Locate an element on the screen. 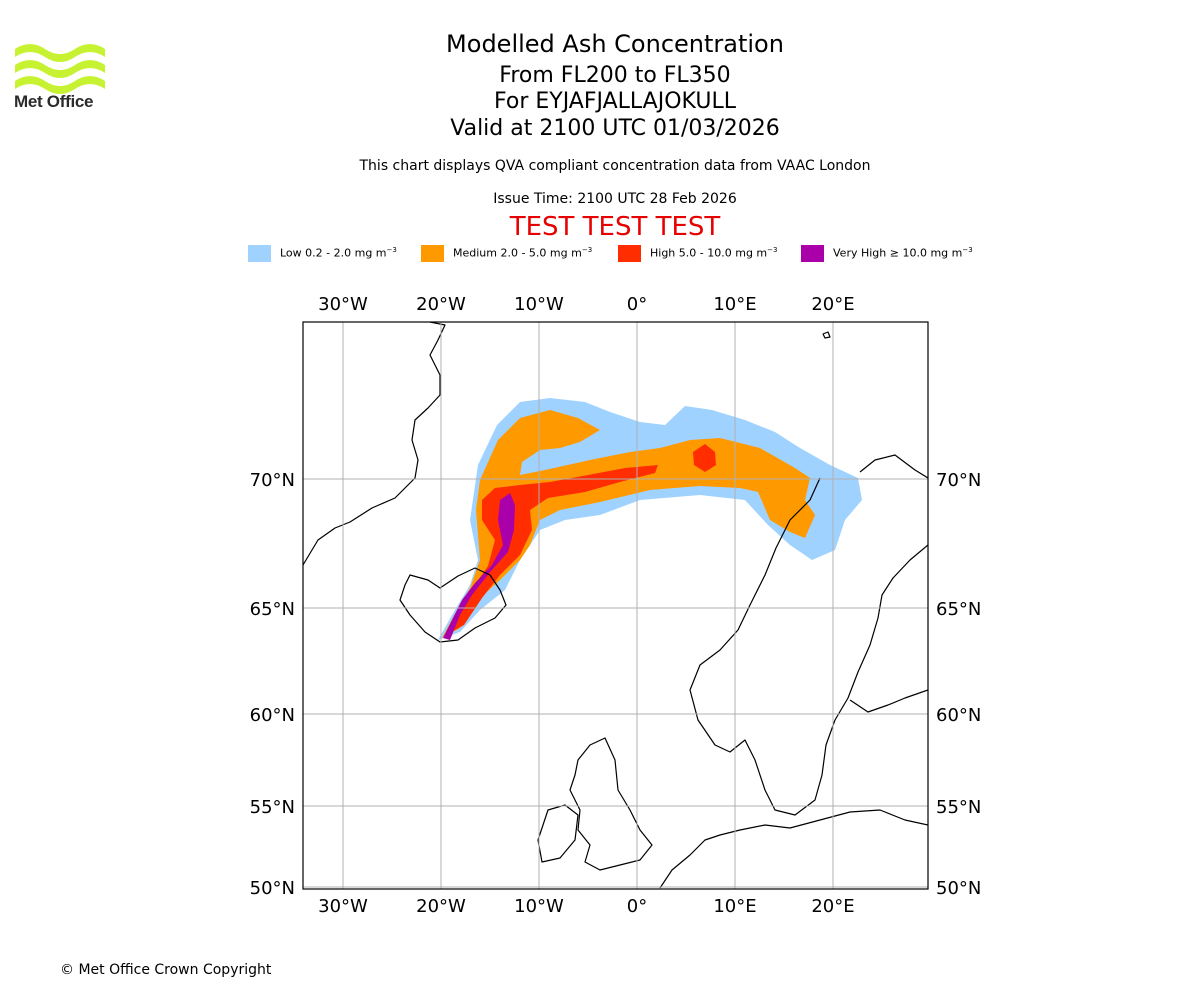 This screenshot has width=1200, height=1000. test-banner: TEST TEST TEST is located at coordinates (615, 227).